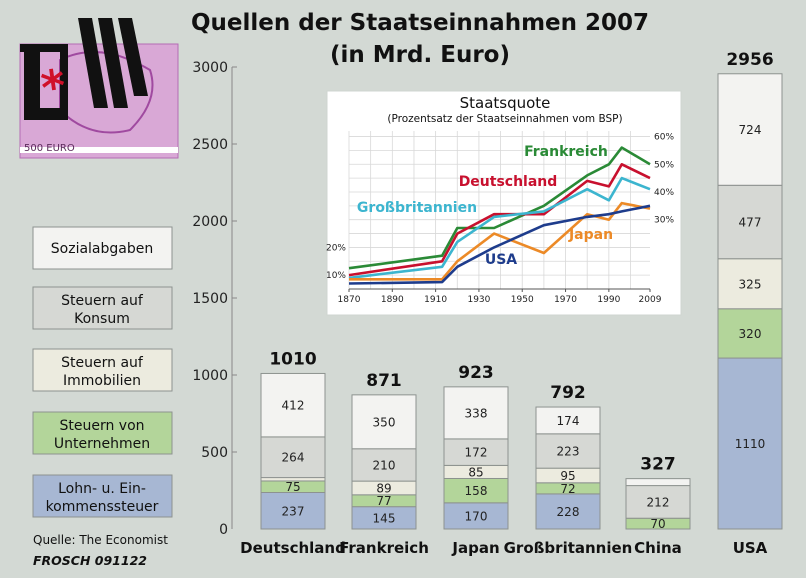 The height and width of the screenshot is (578, 806). Describe the element at coordinates (508, 182) in the screenshot. I see `series-label-deutschland: Deutschland` at that location.